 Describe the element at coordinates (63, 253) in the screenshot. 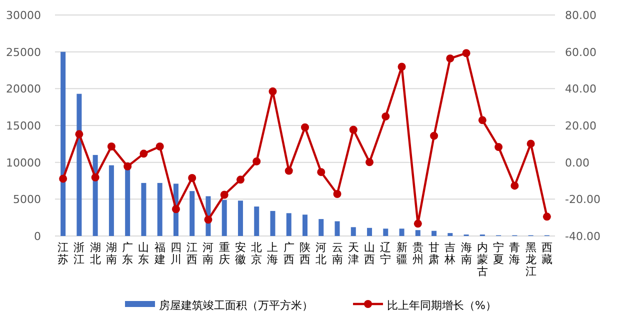

I see `x-tick-label: 江苏` at that location.